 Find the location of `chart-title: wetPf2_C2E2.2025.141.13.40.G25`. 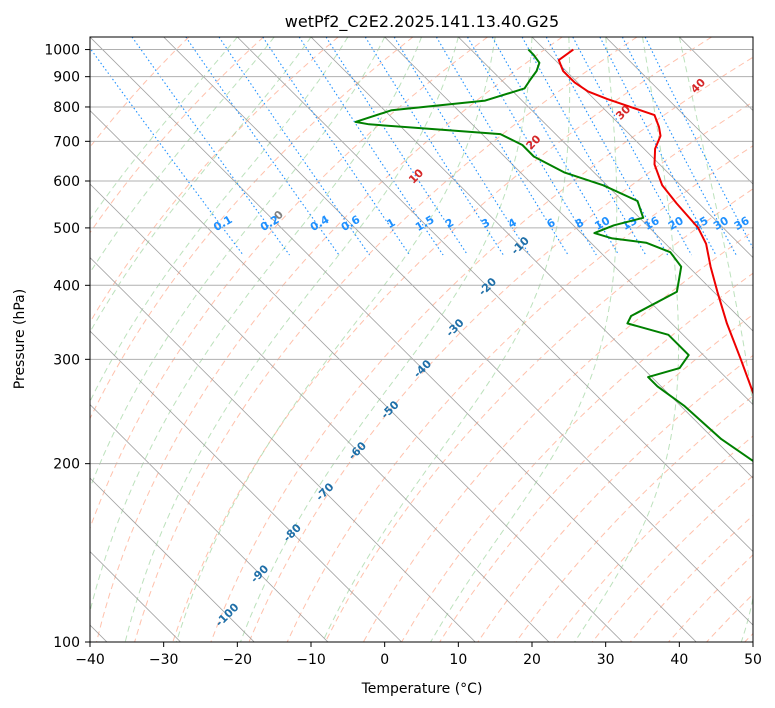

chart-title: wetPf2_C2E2.2025.141.13.40.G25 is located at coordinates (422, 22).